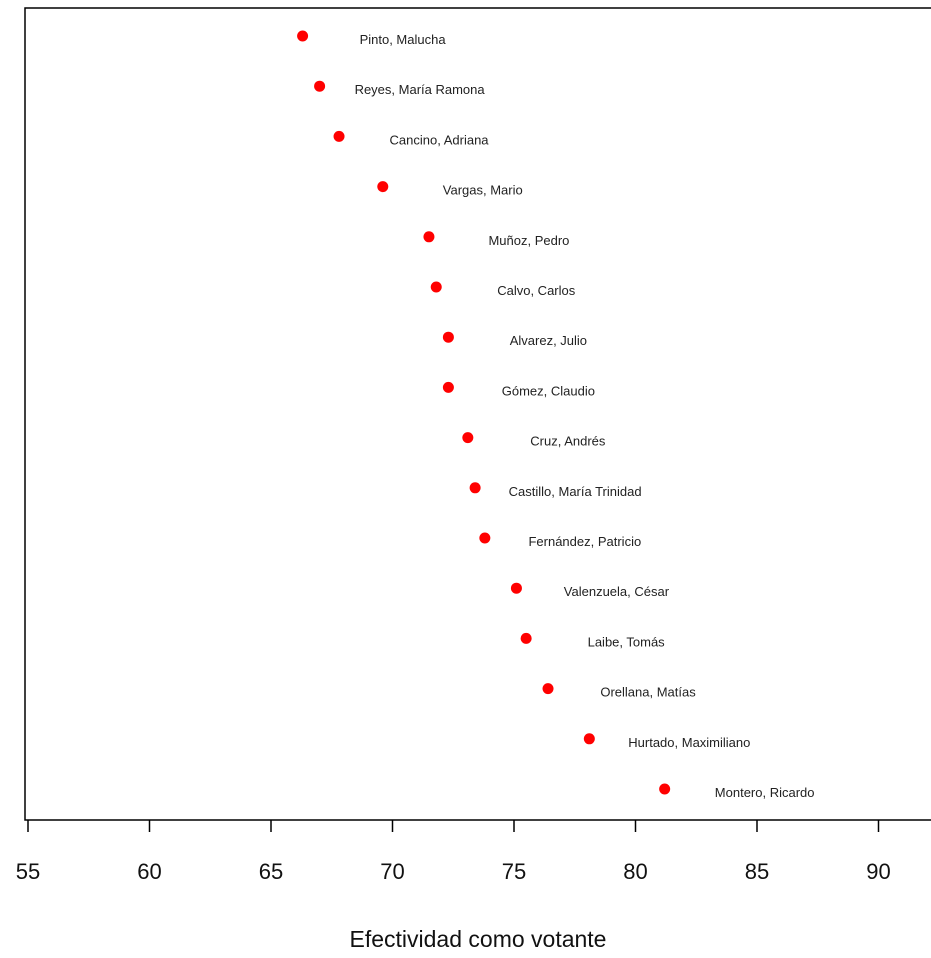 The height and width of the screenshot is (958, 931). Describe the element at coordinates (149, 871) in the screenshot. I see `x-tick-label: 60` at that location.